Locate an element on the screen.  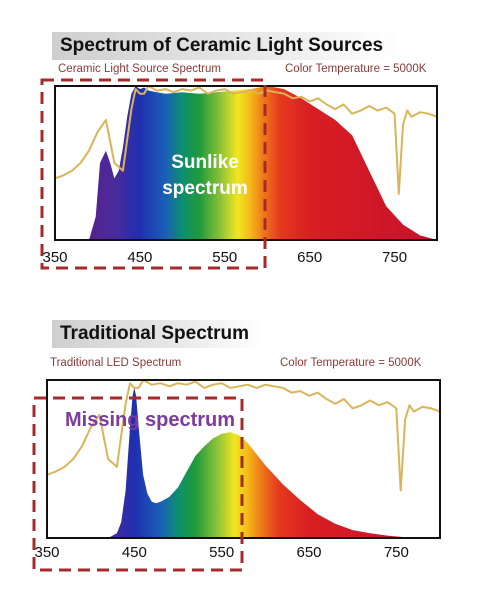
chart-title: Traditional Spectrum is located at coordinates (157, 334).